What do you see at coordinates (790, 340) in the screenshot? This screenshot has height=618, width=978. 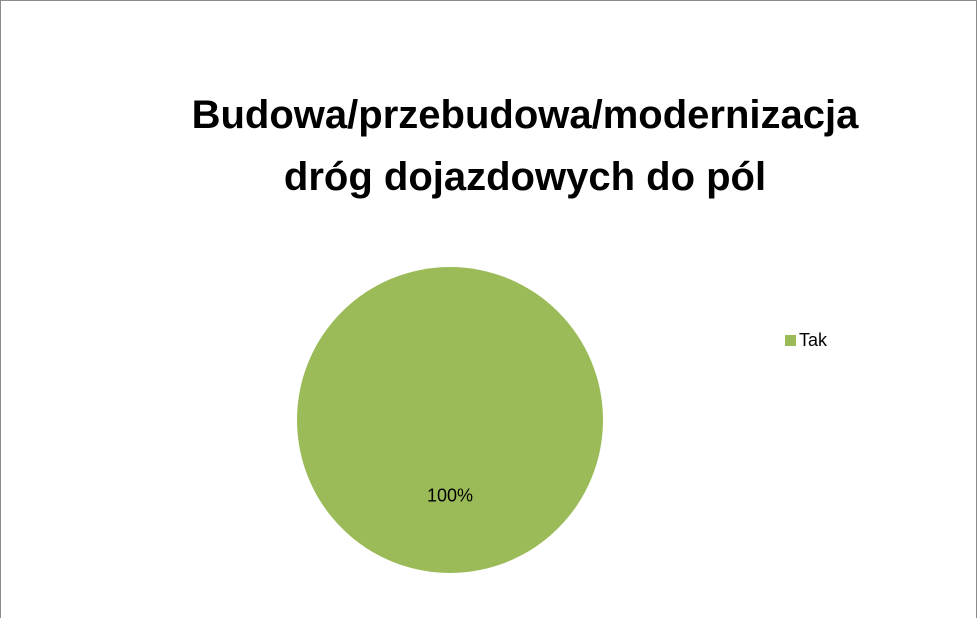 I see `legend-swatch` at bounding box center [790, 340].